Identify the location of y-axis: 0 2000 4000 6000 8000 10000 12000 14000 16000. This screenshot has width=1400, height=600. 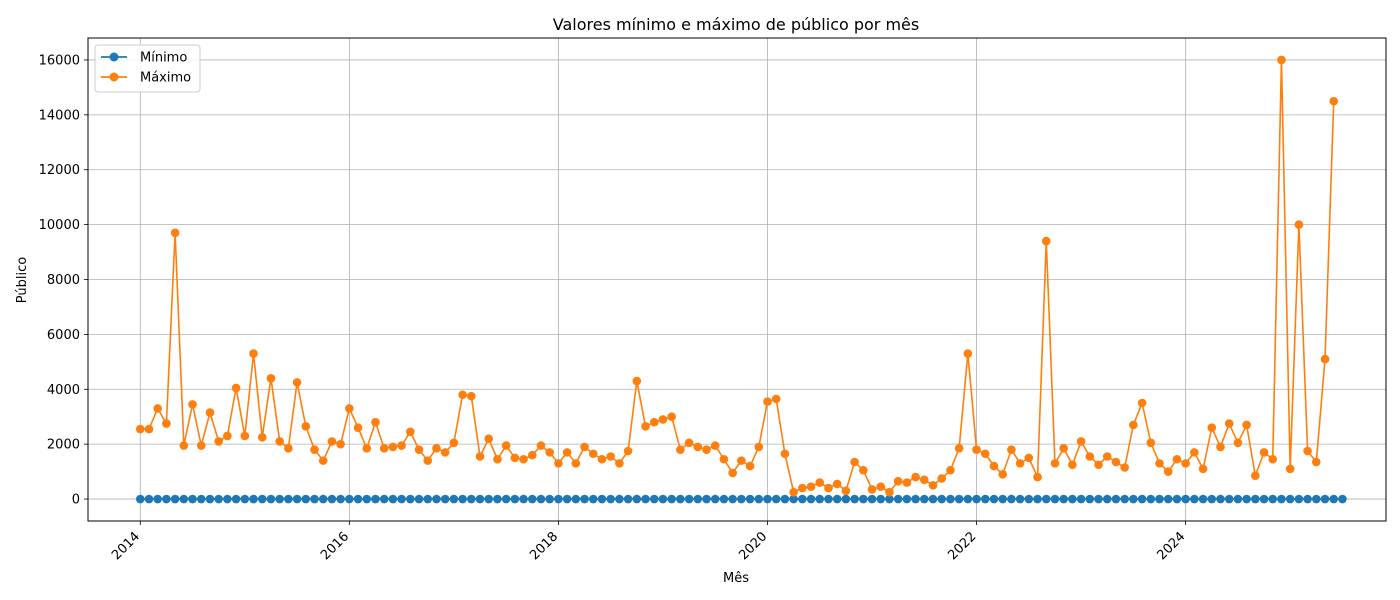
(63, 280).